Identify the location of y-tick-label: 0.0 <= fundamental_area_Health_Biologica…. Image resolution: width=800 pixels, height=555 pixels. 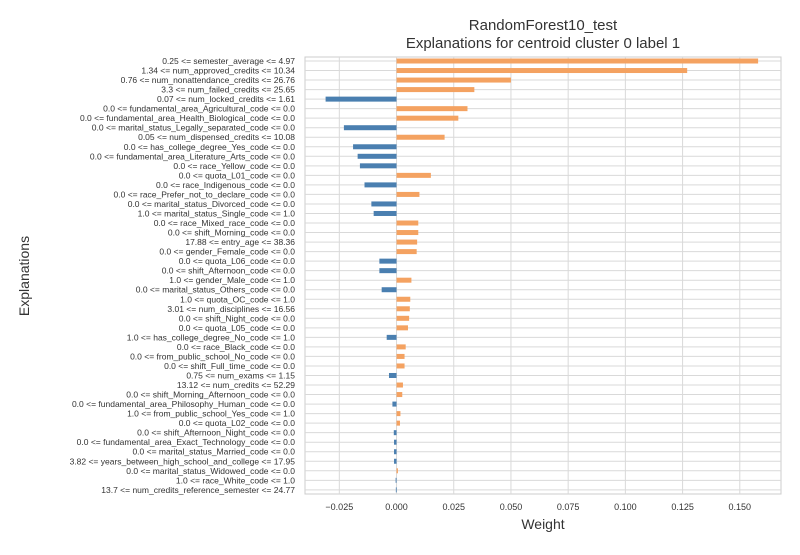
(187, 118).